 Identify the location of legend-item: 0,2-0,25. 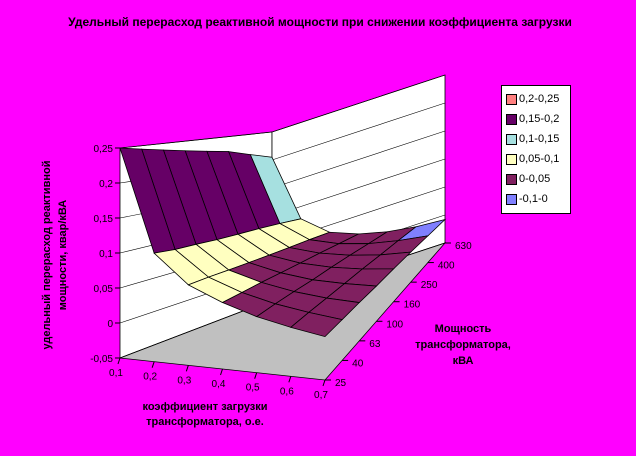
(538, 99).